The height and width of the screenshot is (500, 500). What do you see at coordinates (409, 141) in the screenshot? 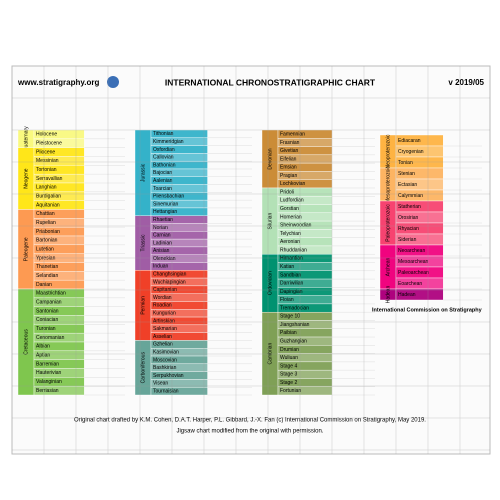
I see `stage-label: Ediacaran` at bounding box center [409, 141].